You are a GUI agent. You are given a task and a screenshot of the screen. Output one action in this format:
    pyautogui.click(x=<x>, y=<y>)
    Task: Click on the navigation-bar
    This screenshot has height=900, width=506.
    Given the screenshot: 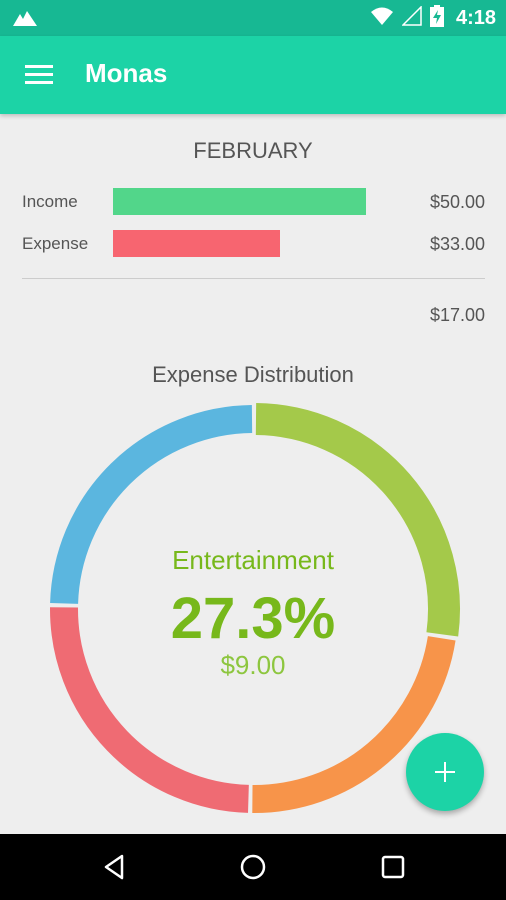 What is the action you would take?
    pyautogui.click(x=253, y=867)
    